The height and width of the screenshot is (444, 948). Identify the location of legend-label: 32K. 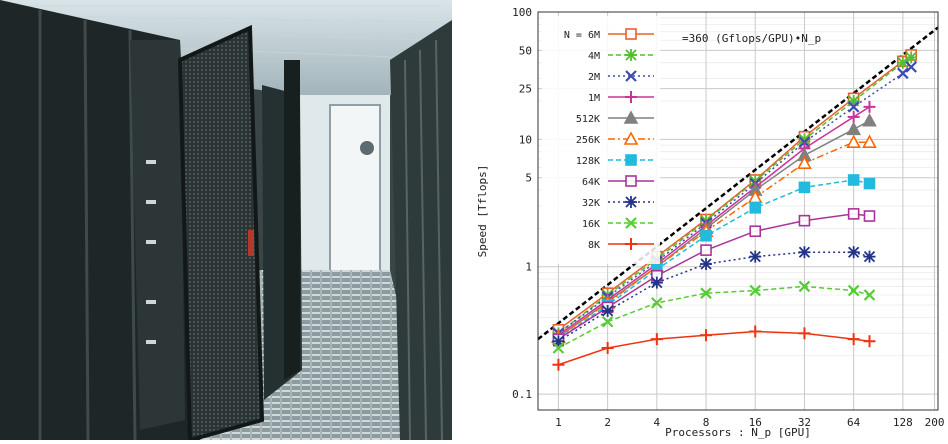
(591, 203).